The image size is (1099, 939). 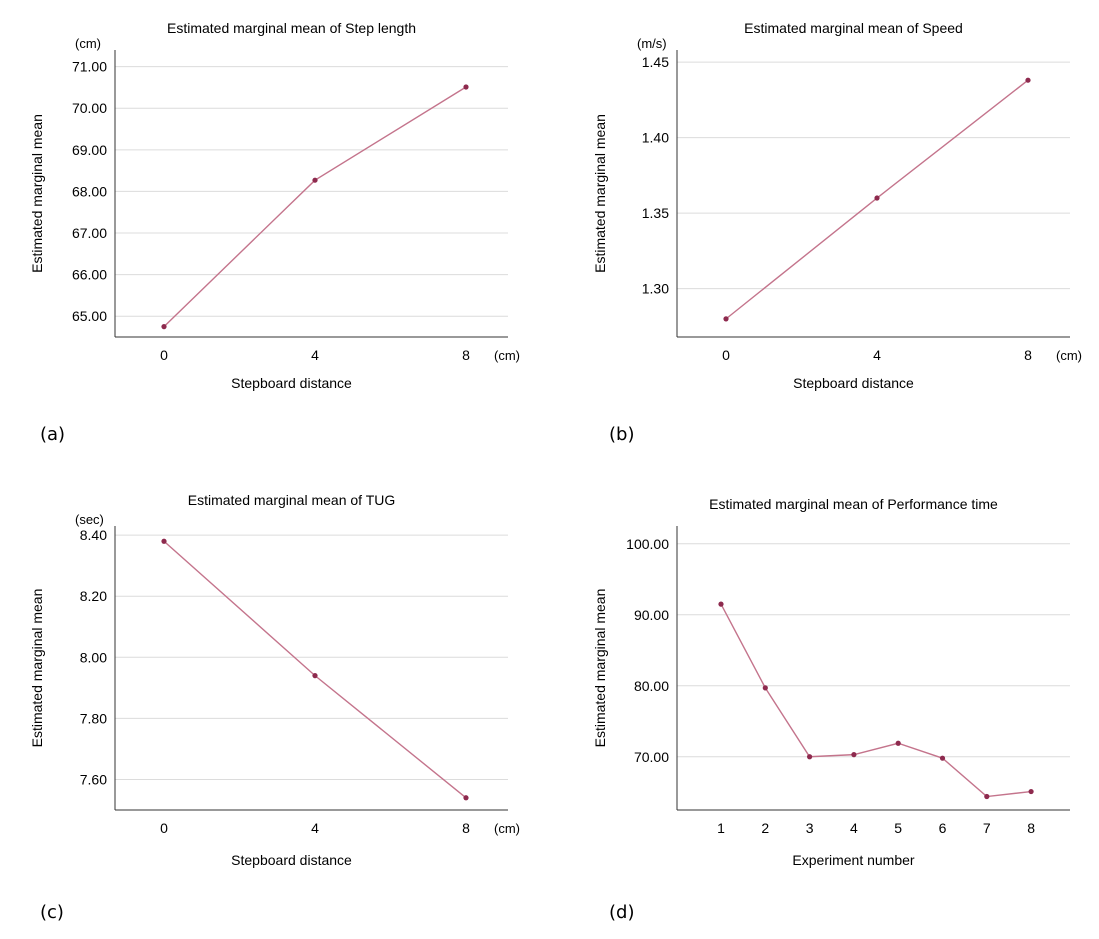 What do you see at coordinates (853, 28) in the screenshot?
I see `chart-b-title: Estimated marginal mean of Speed` at bounding box center [853, 28].